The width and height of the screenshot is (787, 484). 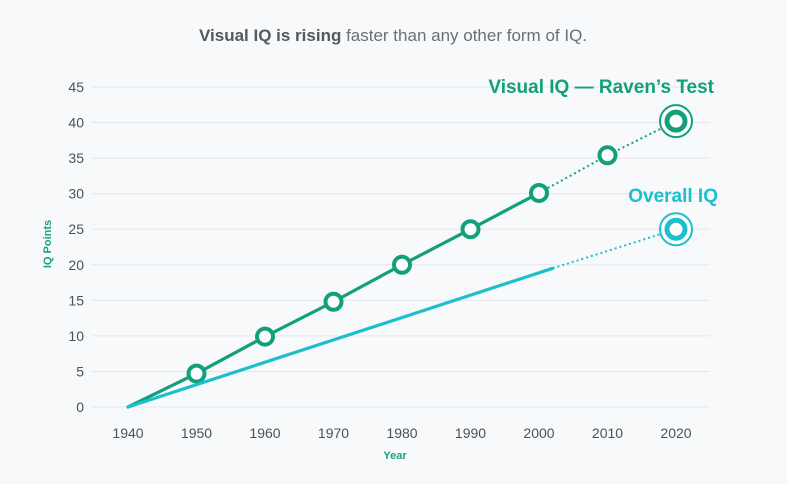 I want to click on series-0-point-1950, so click(x=196, y=373).